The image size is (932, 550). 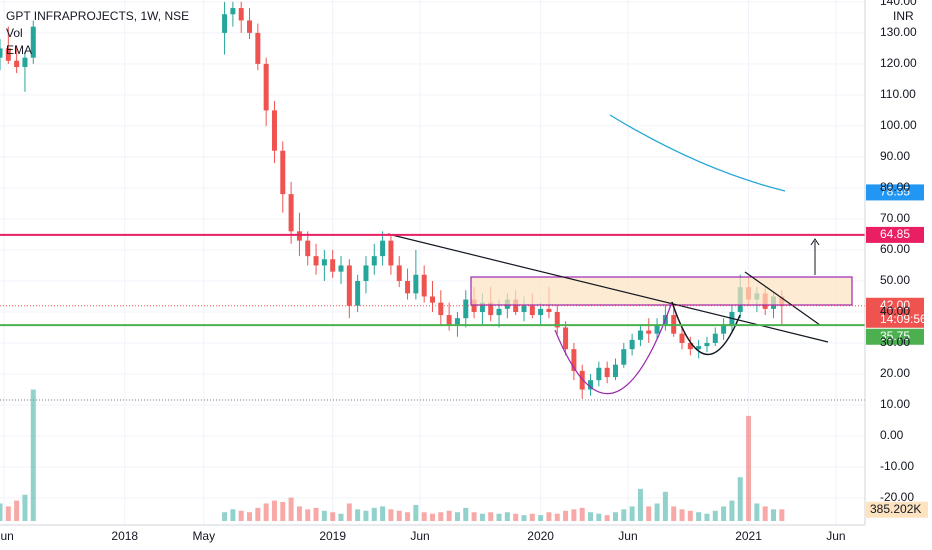 What do you see at coordinates (19, 50) in the screenshot?
I see `indicator-label: EMA` at bounding box center [19, 50].